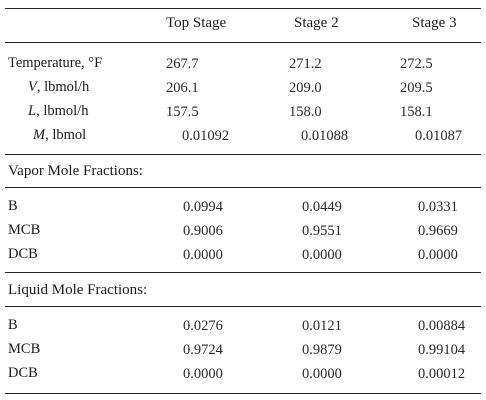  Describe the element at coordinates (438, 207) in the screenshot. I see `value-cell: 0.0331` at that location.